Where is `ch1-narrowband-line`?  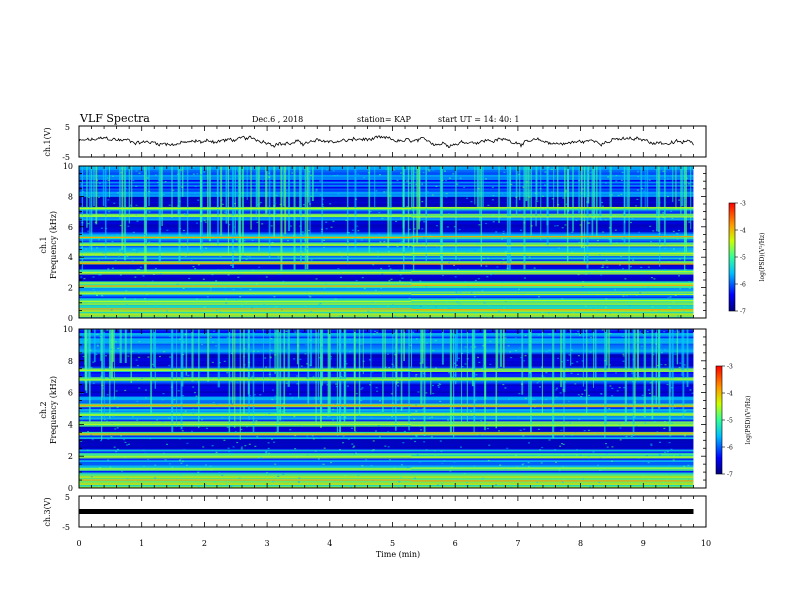
ch1-narrowband-line is located at coordinates (245, 301).